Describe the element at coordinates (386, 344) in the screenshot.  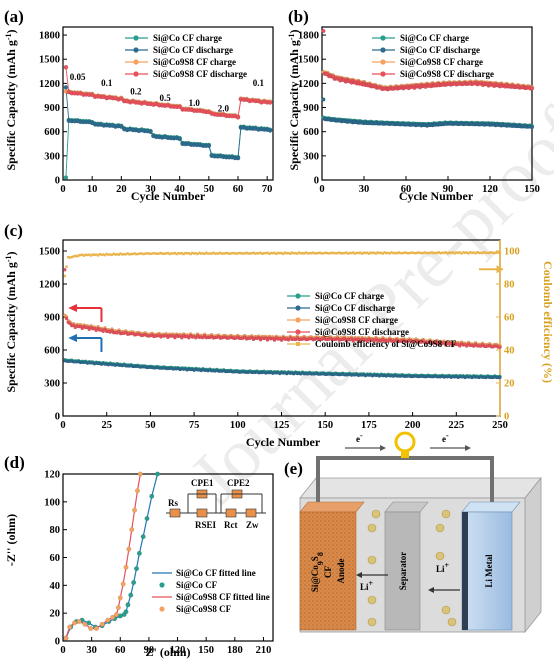
I see `panel-c-legend-text-4: Coulomb efficiency of Si@Co9S8 CF` at that location.